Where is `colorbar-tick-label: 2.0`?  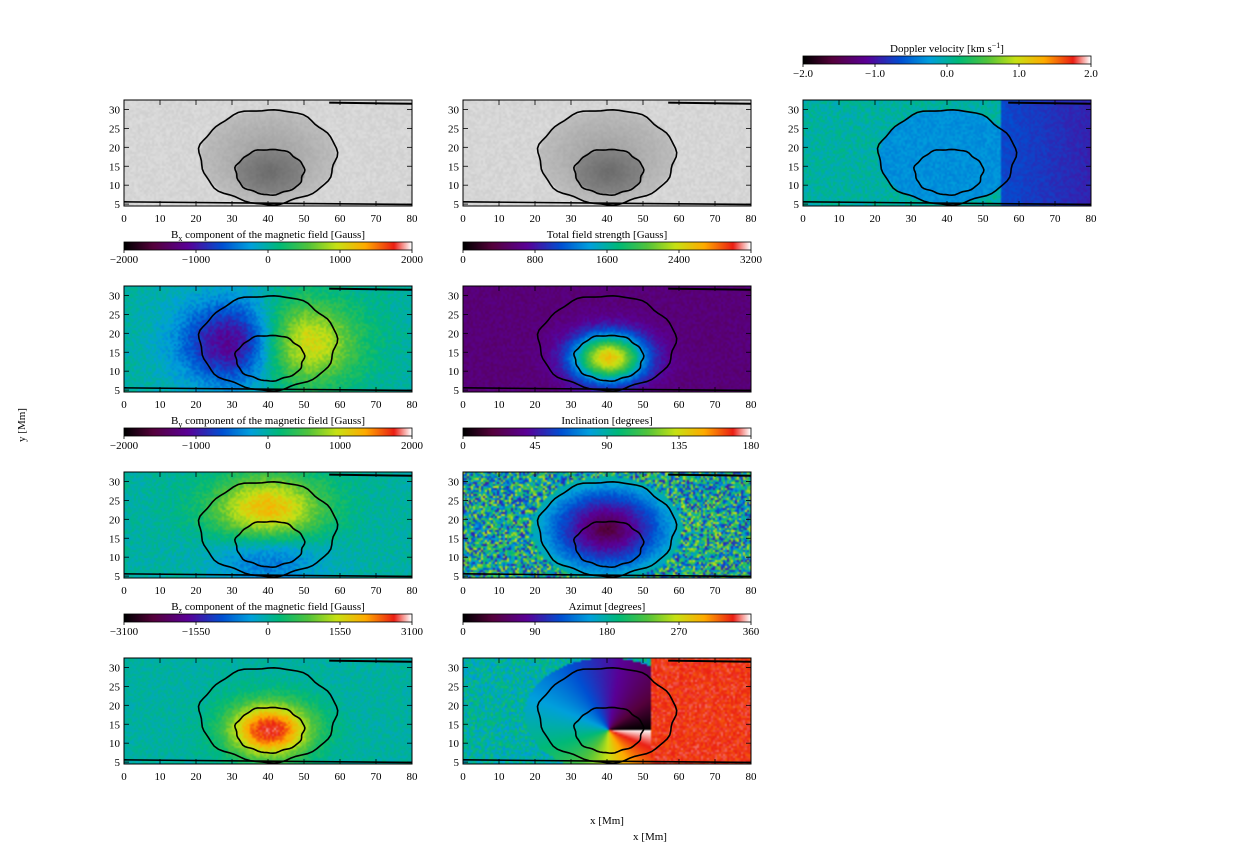
colorbar-tick-label: 2.0 is located at coordinates (1091, 74).